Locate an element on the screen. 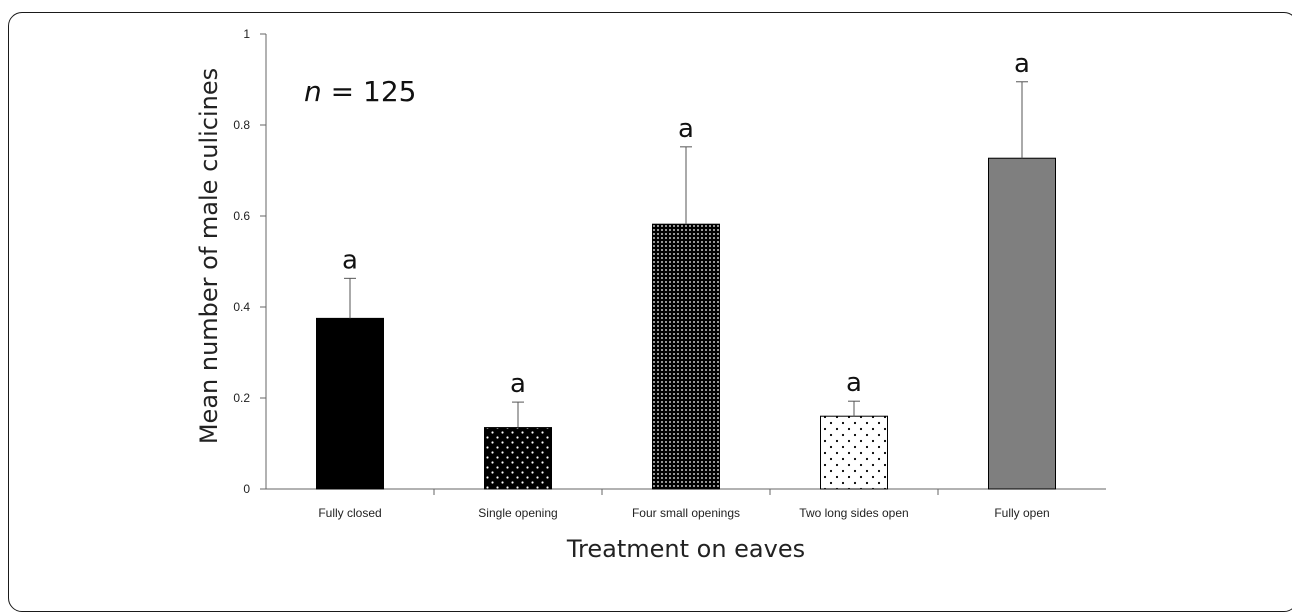 The width and height of the screenshot is (1292, 612). y-tick-label: 0.4 is located at coordinates (241, 307).